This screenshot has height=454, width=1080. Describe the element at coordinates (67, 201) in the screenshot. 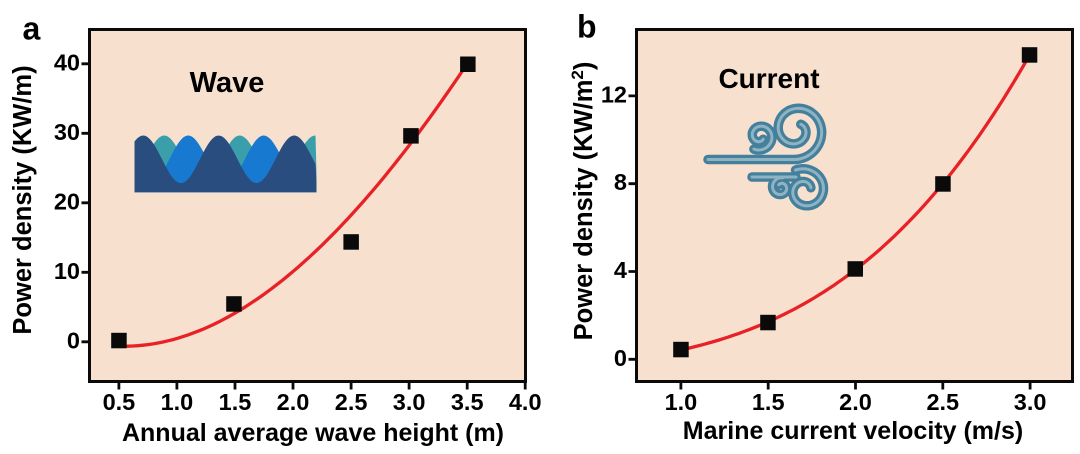

I see `svg-text: 20` at that location.